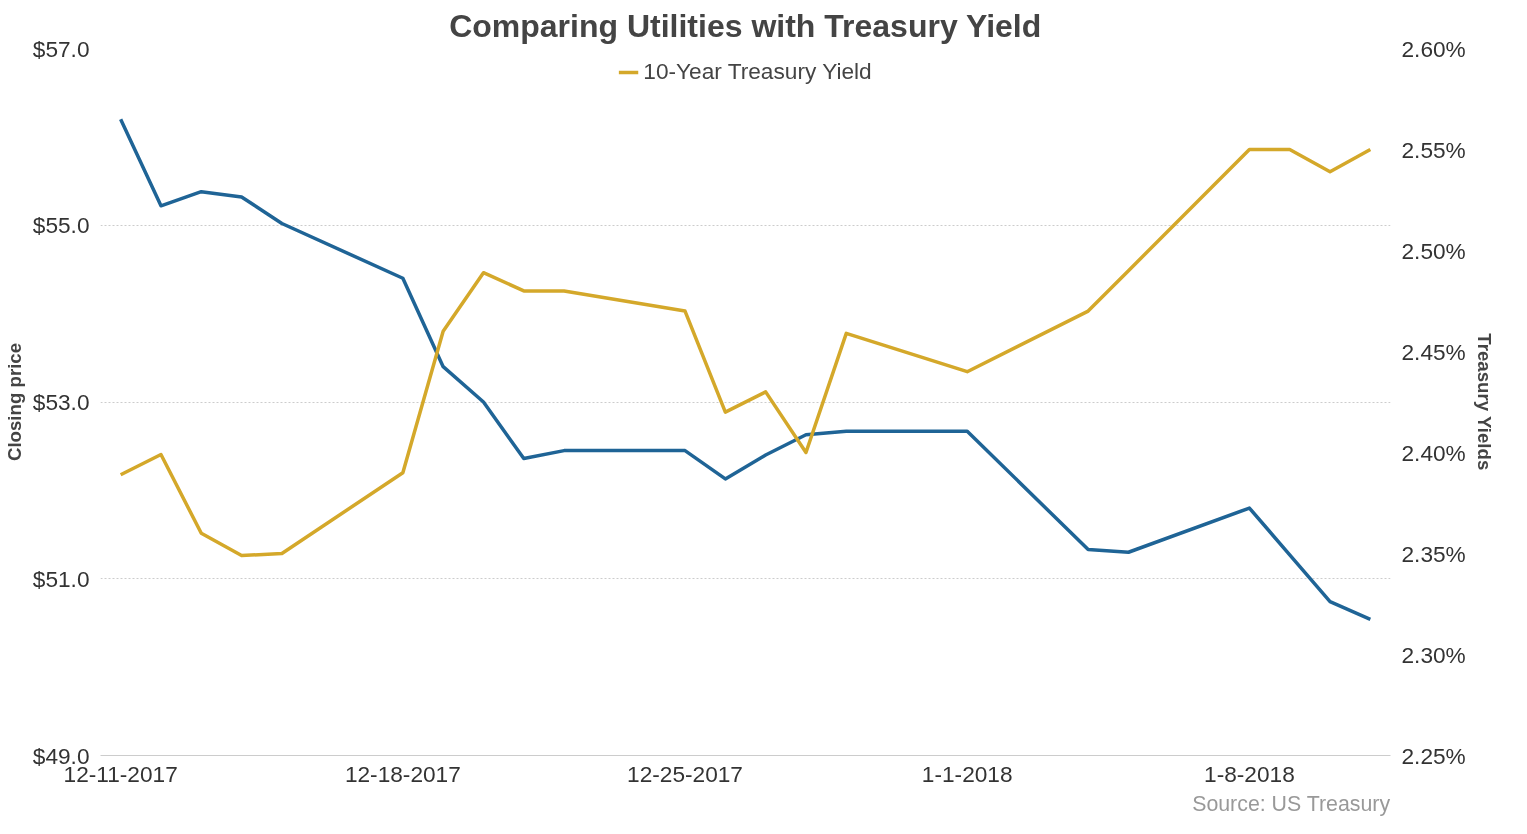 The height and width of the screenshot is (834, 1527). What do you see at coordinates (61, 225) in the screenshot?
I see `y-tick-label: $55.0` at bounding box center [61, 225].